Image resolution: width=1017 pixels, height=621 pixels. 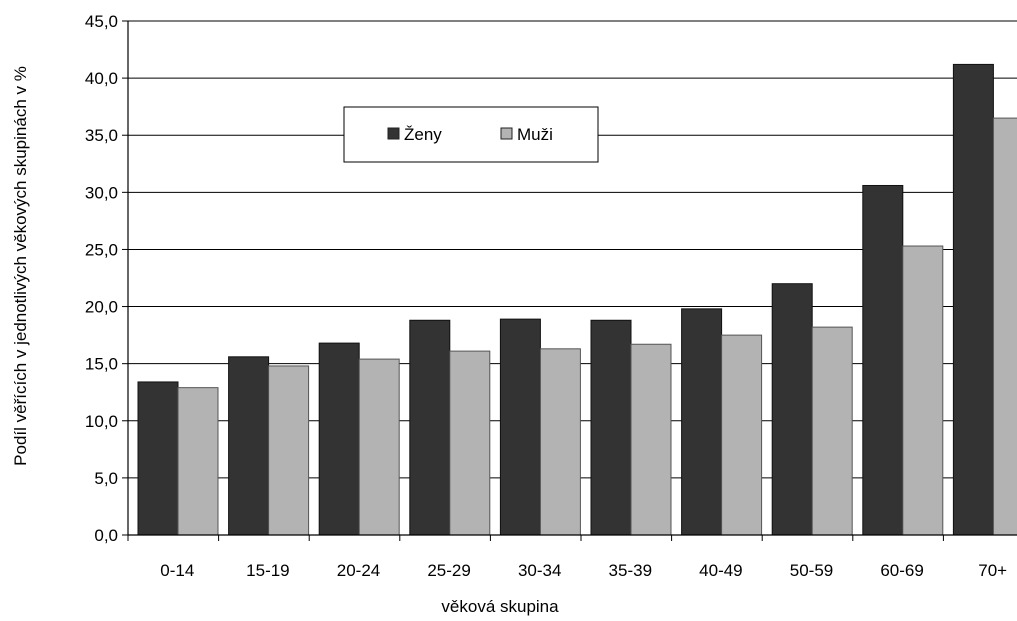 What do you see at coordinates (720, 570) in the screenshot?
I see `x-tick-label: 40-49` at bounding box center [720, 570].